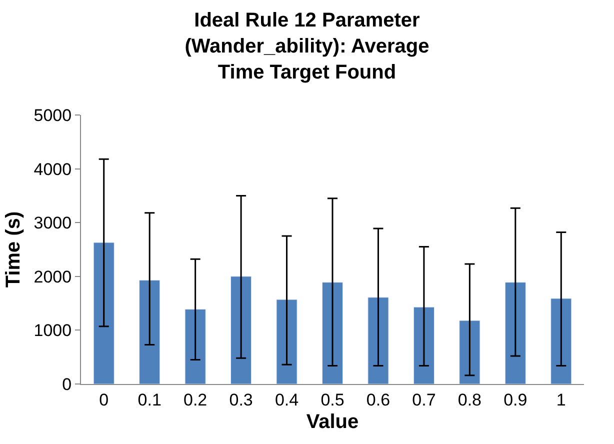 The width and height of the screenshot is (614, 444). I want to click on x-tick-label: 0.2, so click(196, 400).